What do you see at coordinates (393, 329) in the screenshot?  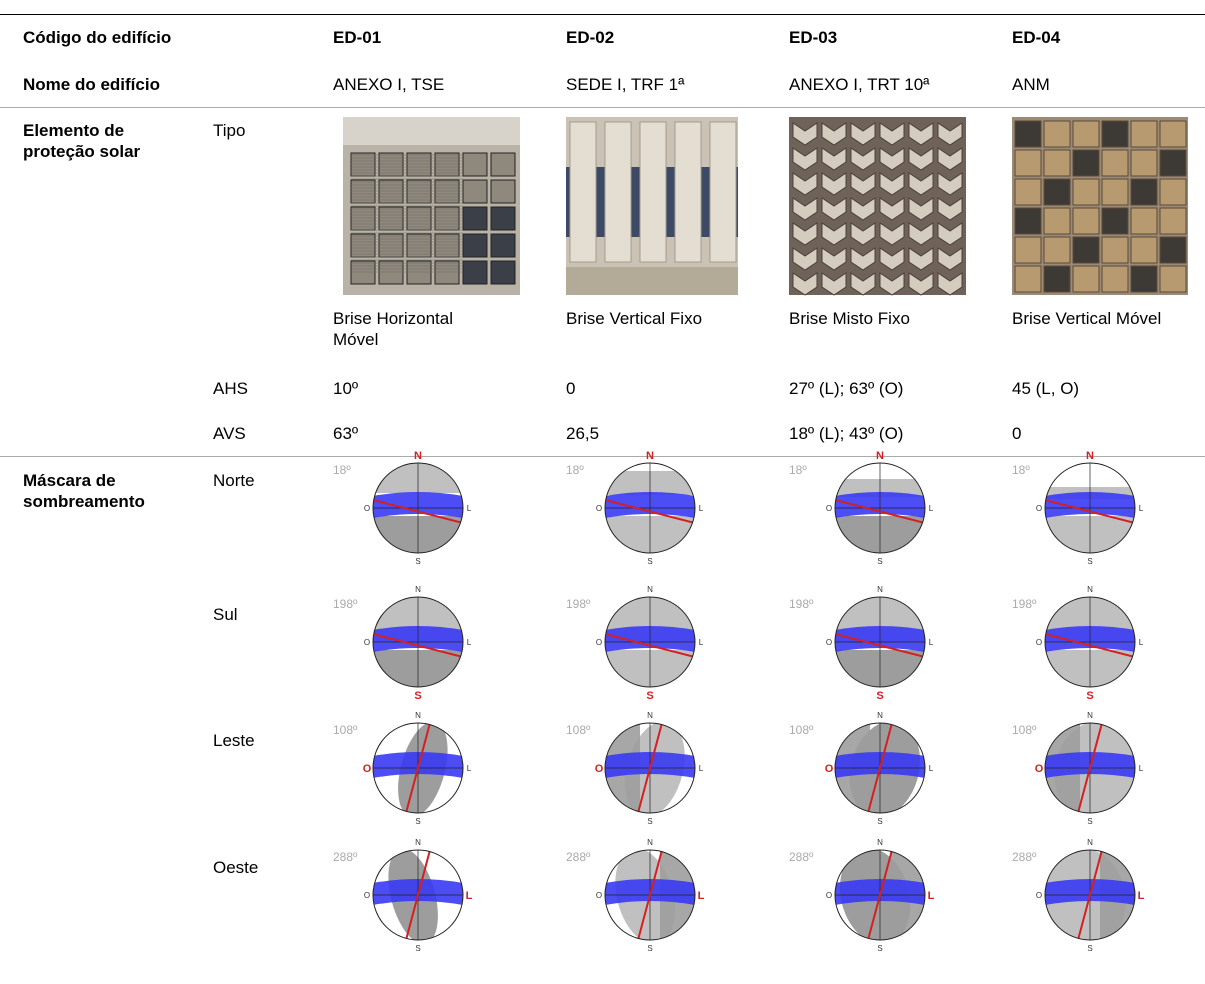 I see `protection-type: Brise Horizontal Móvel` at bounding box center [393, 329].